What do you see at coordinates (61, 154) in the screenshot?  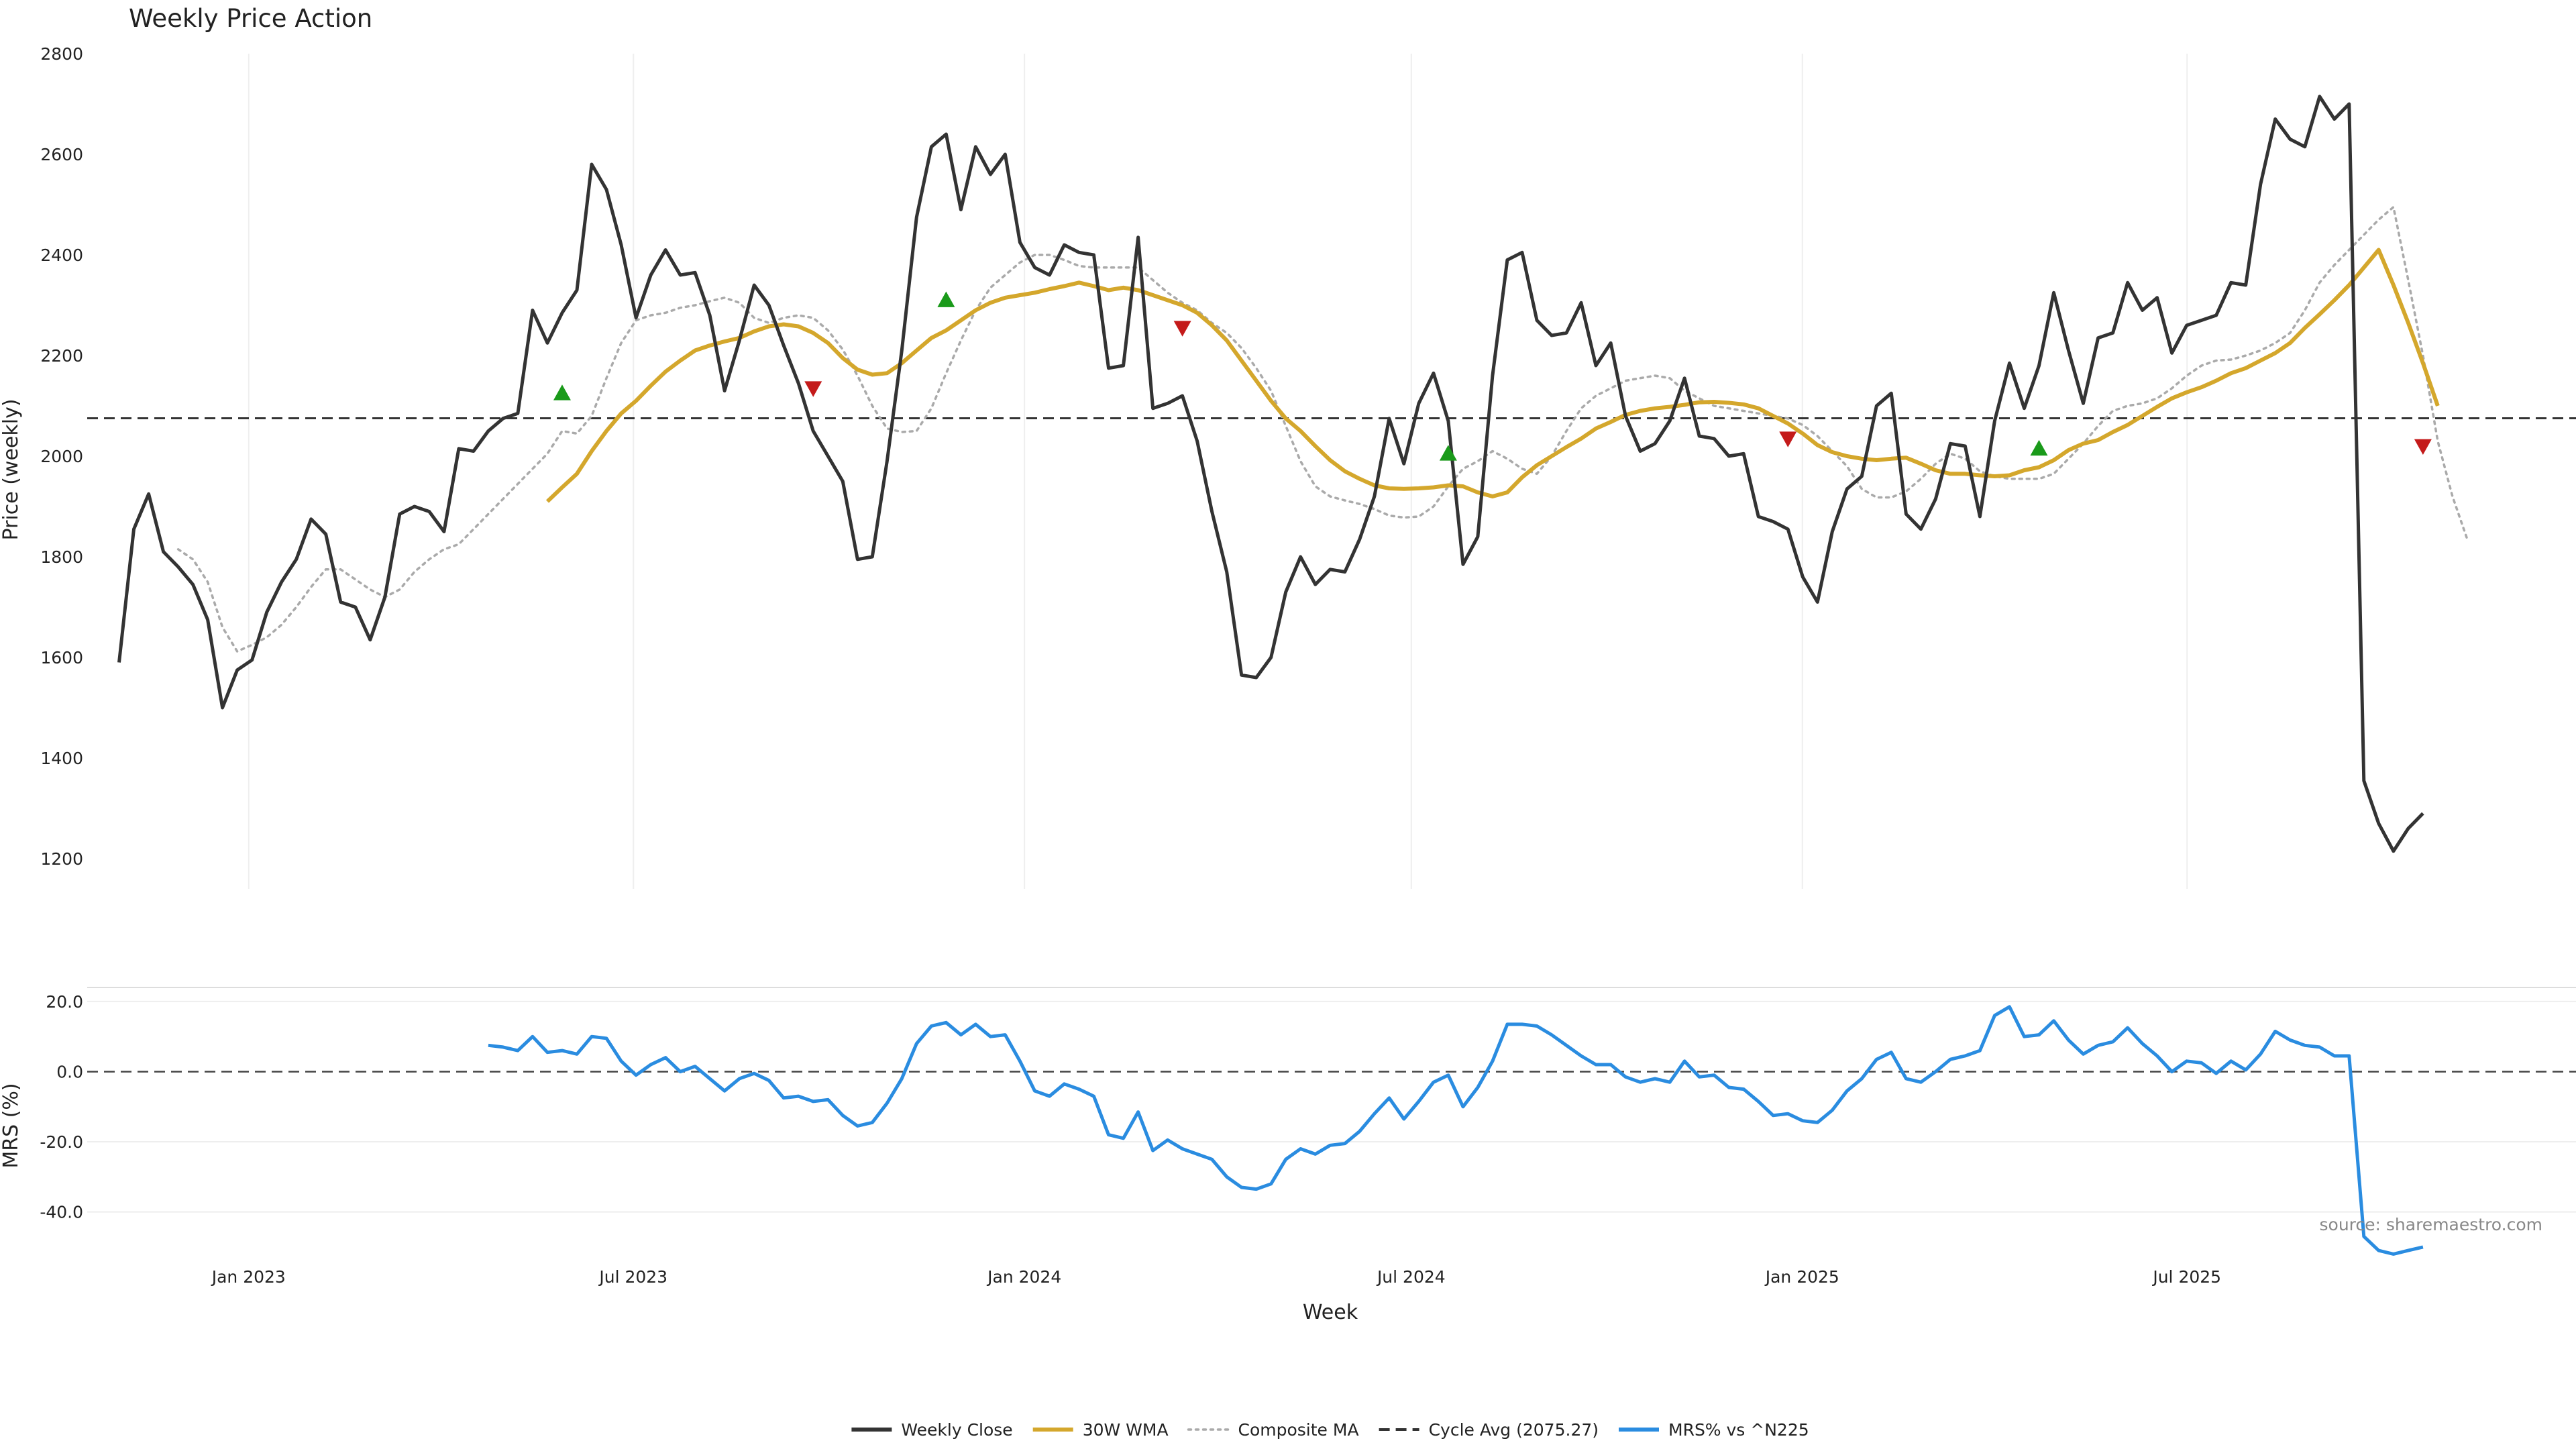 I see `price-y-tick-label: 2600` at bounding box center [61, 154].